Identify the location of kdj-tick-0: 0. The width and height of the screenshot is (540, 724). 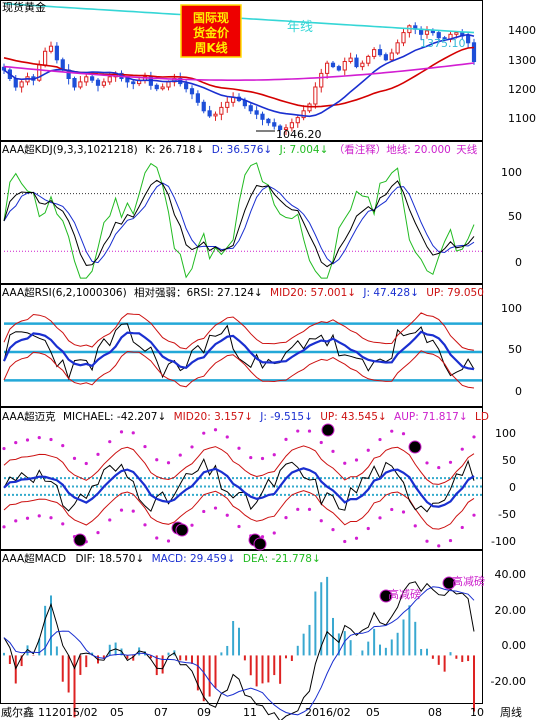
(518, 262).